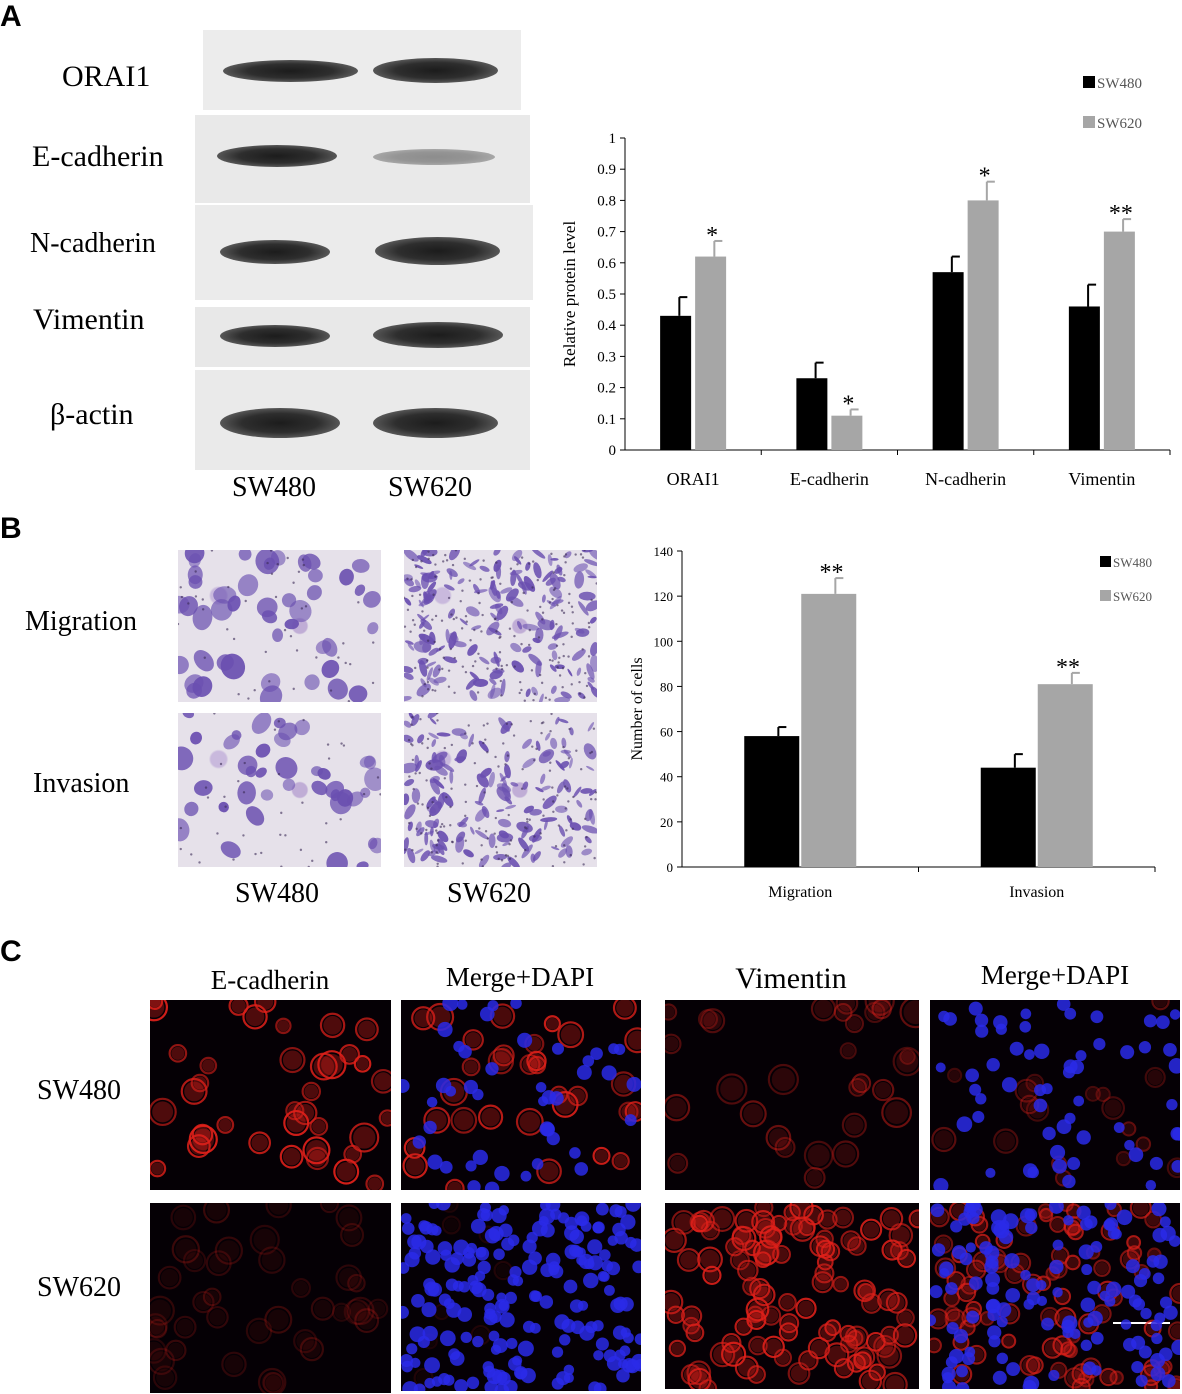 This screenshot has height=1394, width=1182. Describe the element at coordinates (362, 420) in the screenshot. I see `blot-strip-beta-actin` at that location.